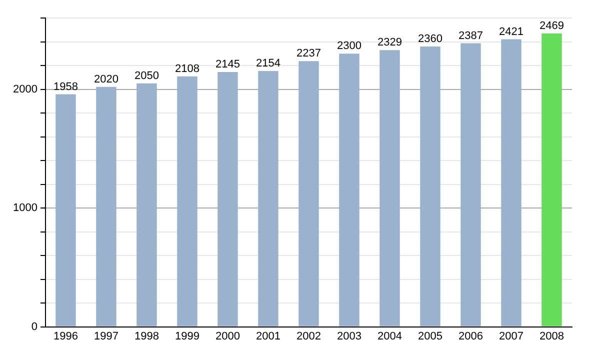  Describe the element at coordinates (349, 336) in the screenshot. I see `x-tick-label: 2003` at that location.